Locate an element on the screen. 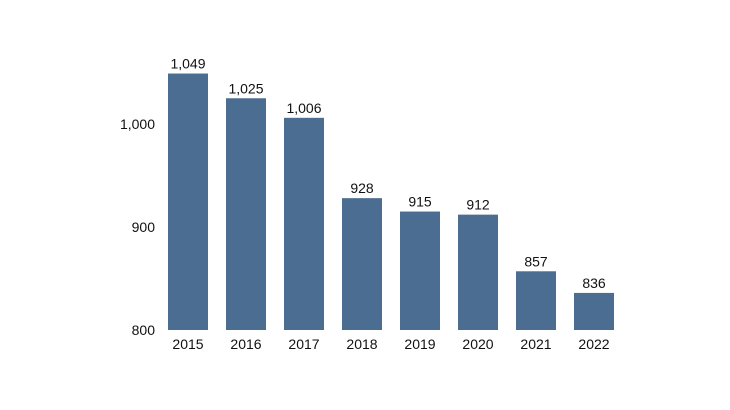  x-tick-label: 2022 is located at coordinates (593, 344).